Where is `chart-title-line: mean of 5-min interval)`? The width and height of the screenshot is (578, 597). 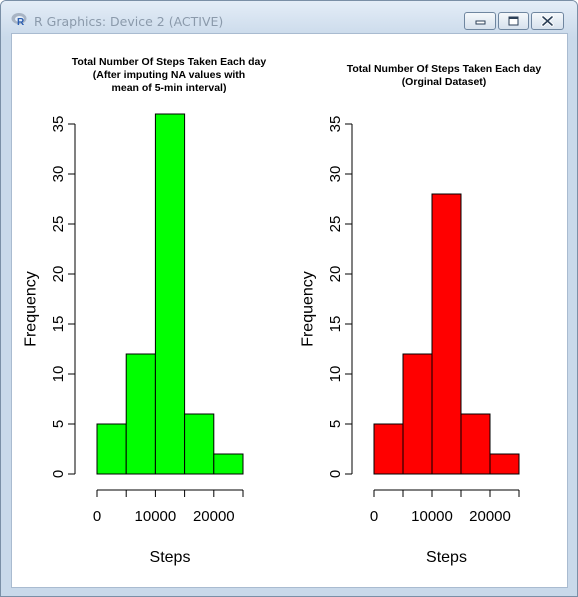
chart-title-line: mean of 5-min interval) is located at coordinates (169, 88).